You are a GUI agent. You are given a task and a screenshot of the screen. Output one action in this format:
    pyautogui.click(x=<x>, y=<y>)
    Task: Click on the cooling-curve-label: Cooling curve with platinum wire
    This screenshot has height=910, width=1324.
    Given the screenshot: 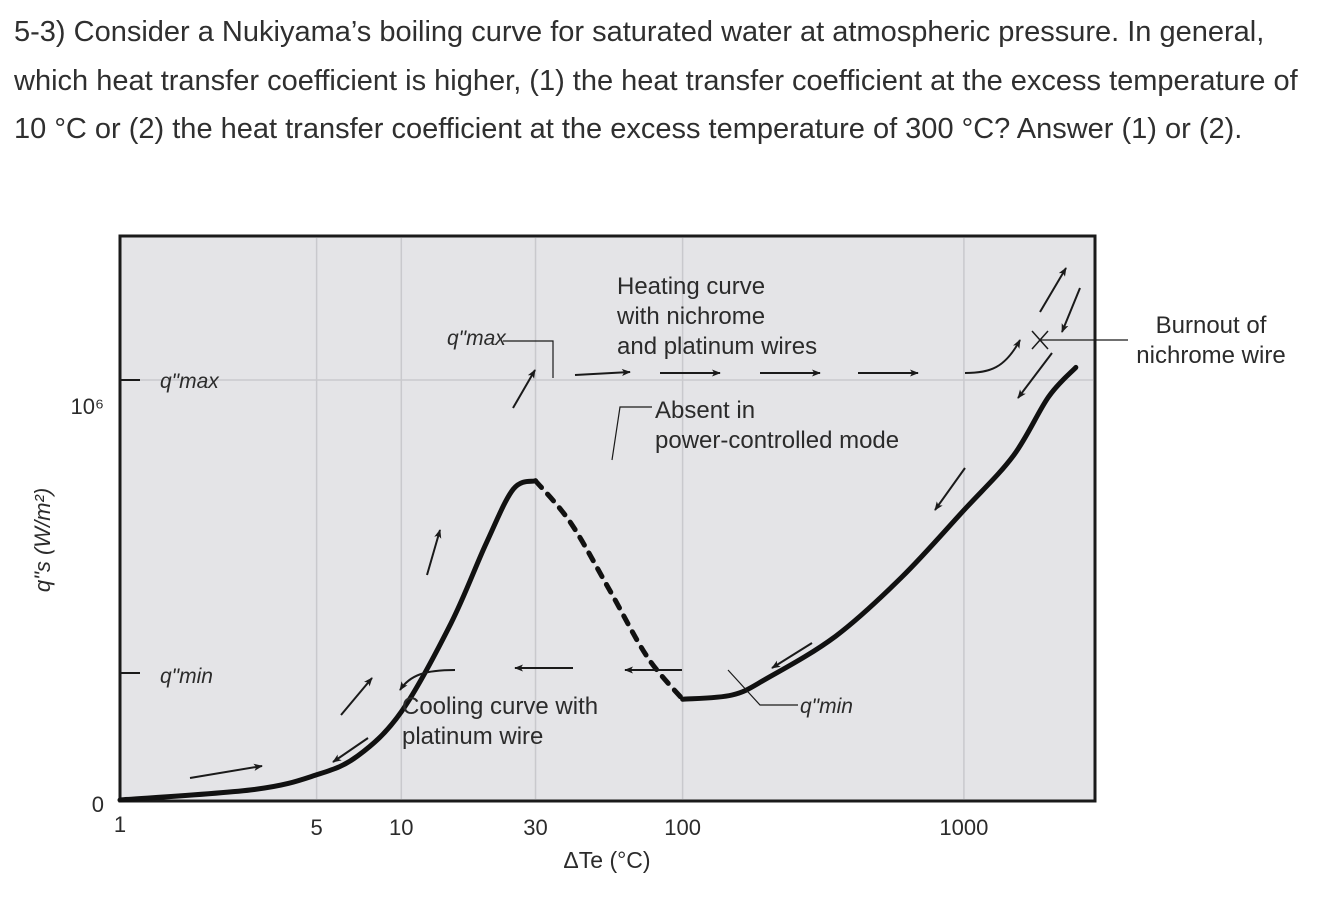 What is the action you would take?
    pyautogui.click(x=500, y=721)
    